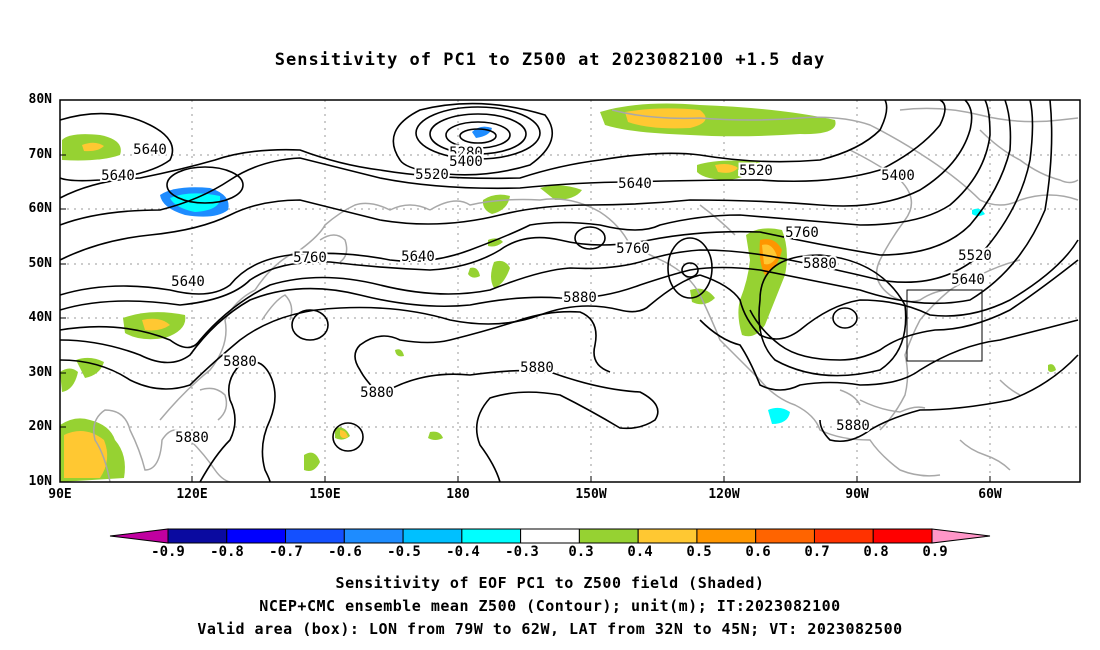 The height and width of the screenshot is (650, 1100). I want to click on lat-label: 30N, so click(40, 372).